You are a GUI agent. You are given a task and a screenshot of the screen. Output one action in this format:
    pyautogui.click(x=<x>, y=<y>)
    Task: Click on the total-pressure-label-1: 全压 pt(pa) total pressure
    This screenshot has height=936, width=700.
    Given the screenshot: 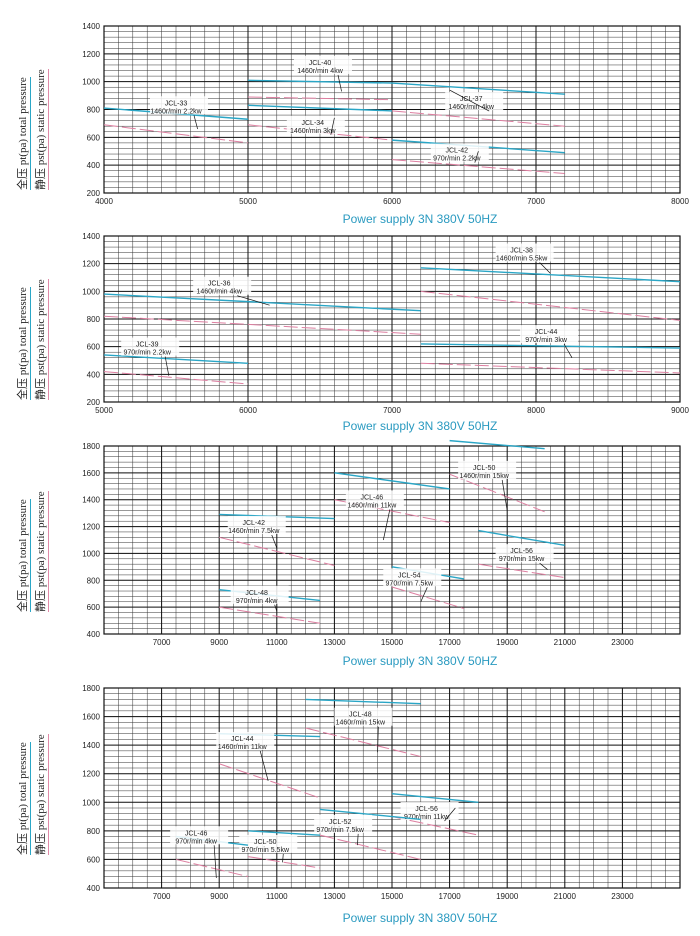 What is the action you would take?
    pyautogui.click(x=22, y=133)
    